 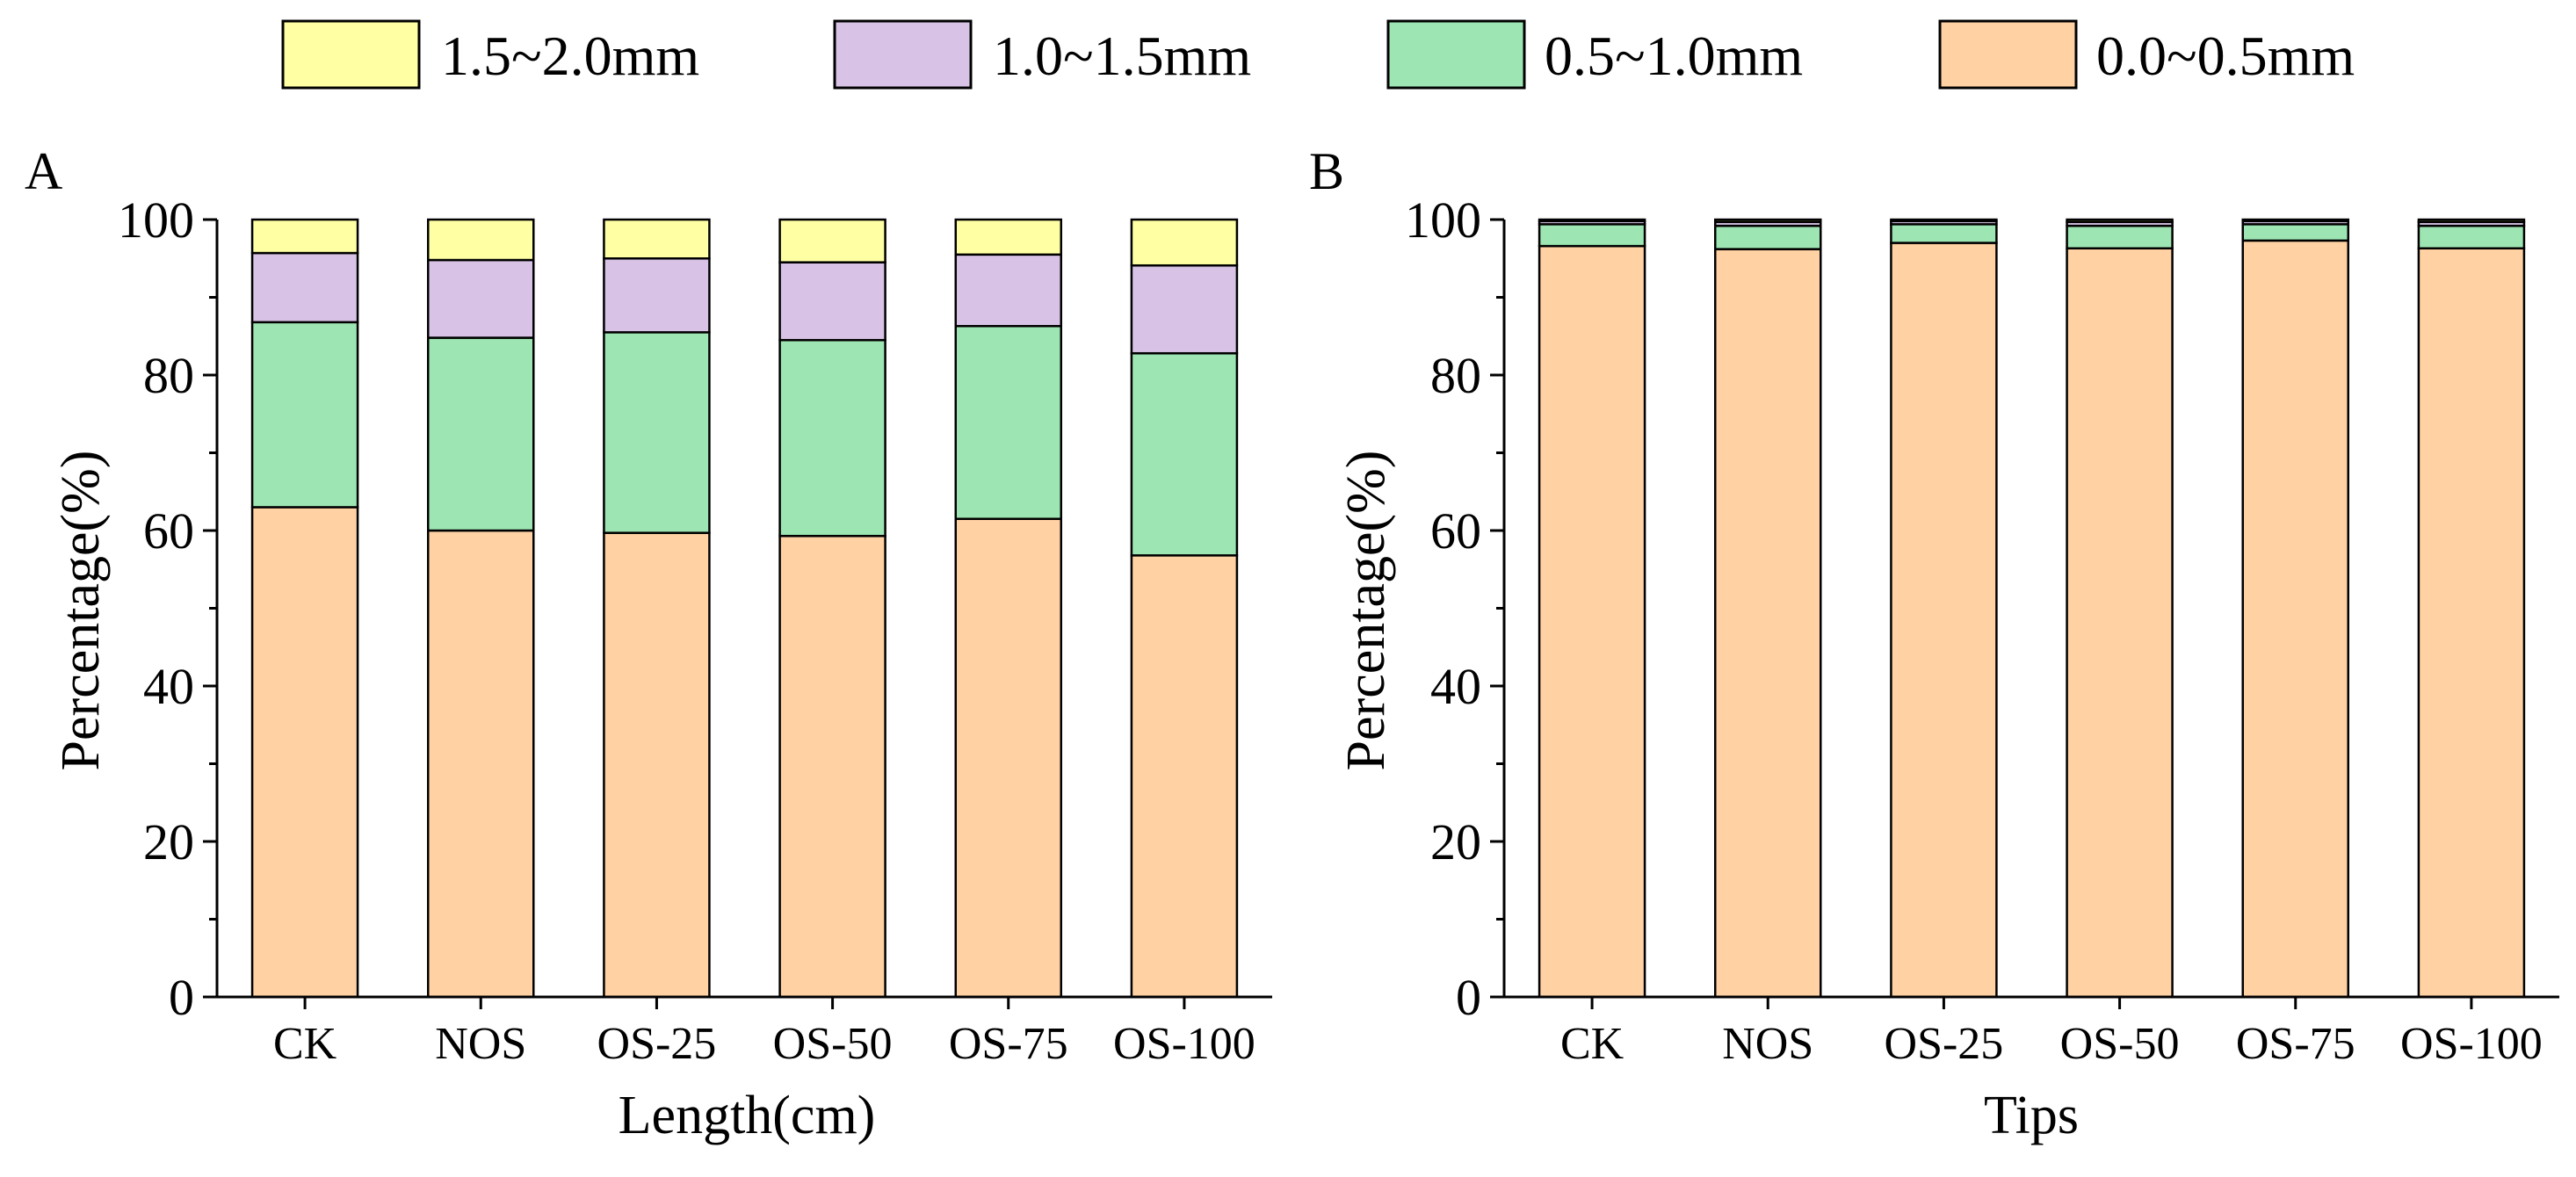 I want to click on x-tick-label-a-4: OS-50, so click(x=833, y=1044).